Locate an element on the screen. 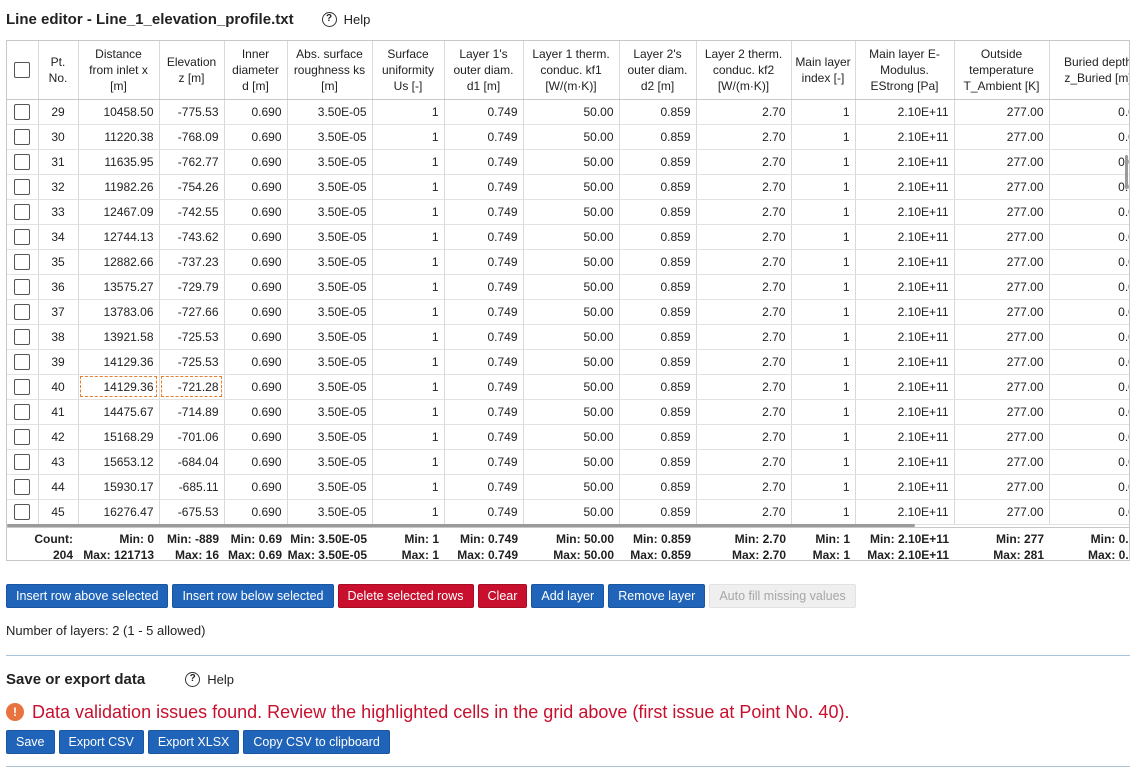 The image size is (1135, 775). cell-z: -775.53 is located at coordinates (192, 112).